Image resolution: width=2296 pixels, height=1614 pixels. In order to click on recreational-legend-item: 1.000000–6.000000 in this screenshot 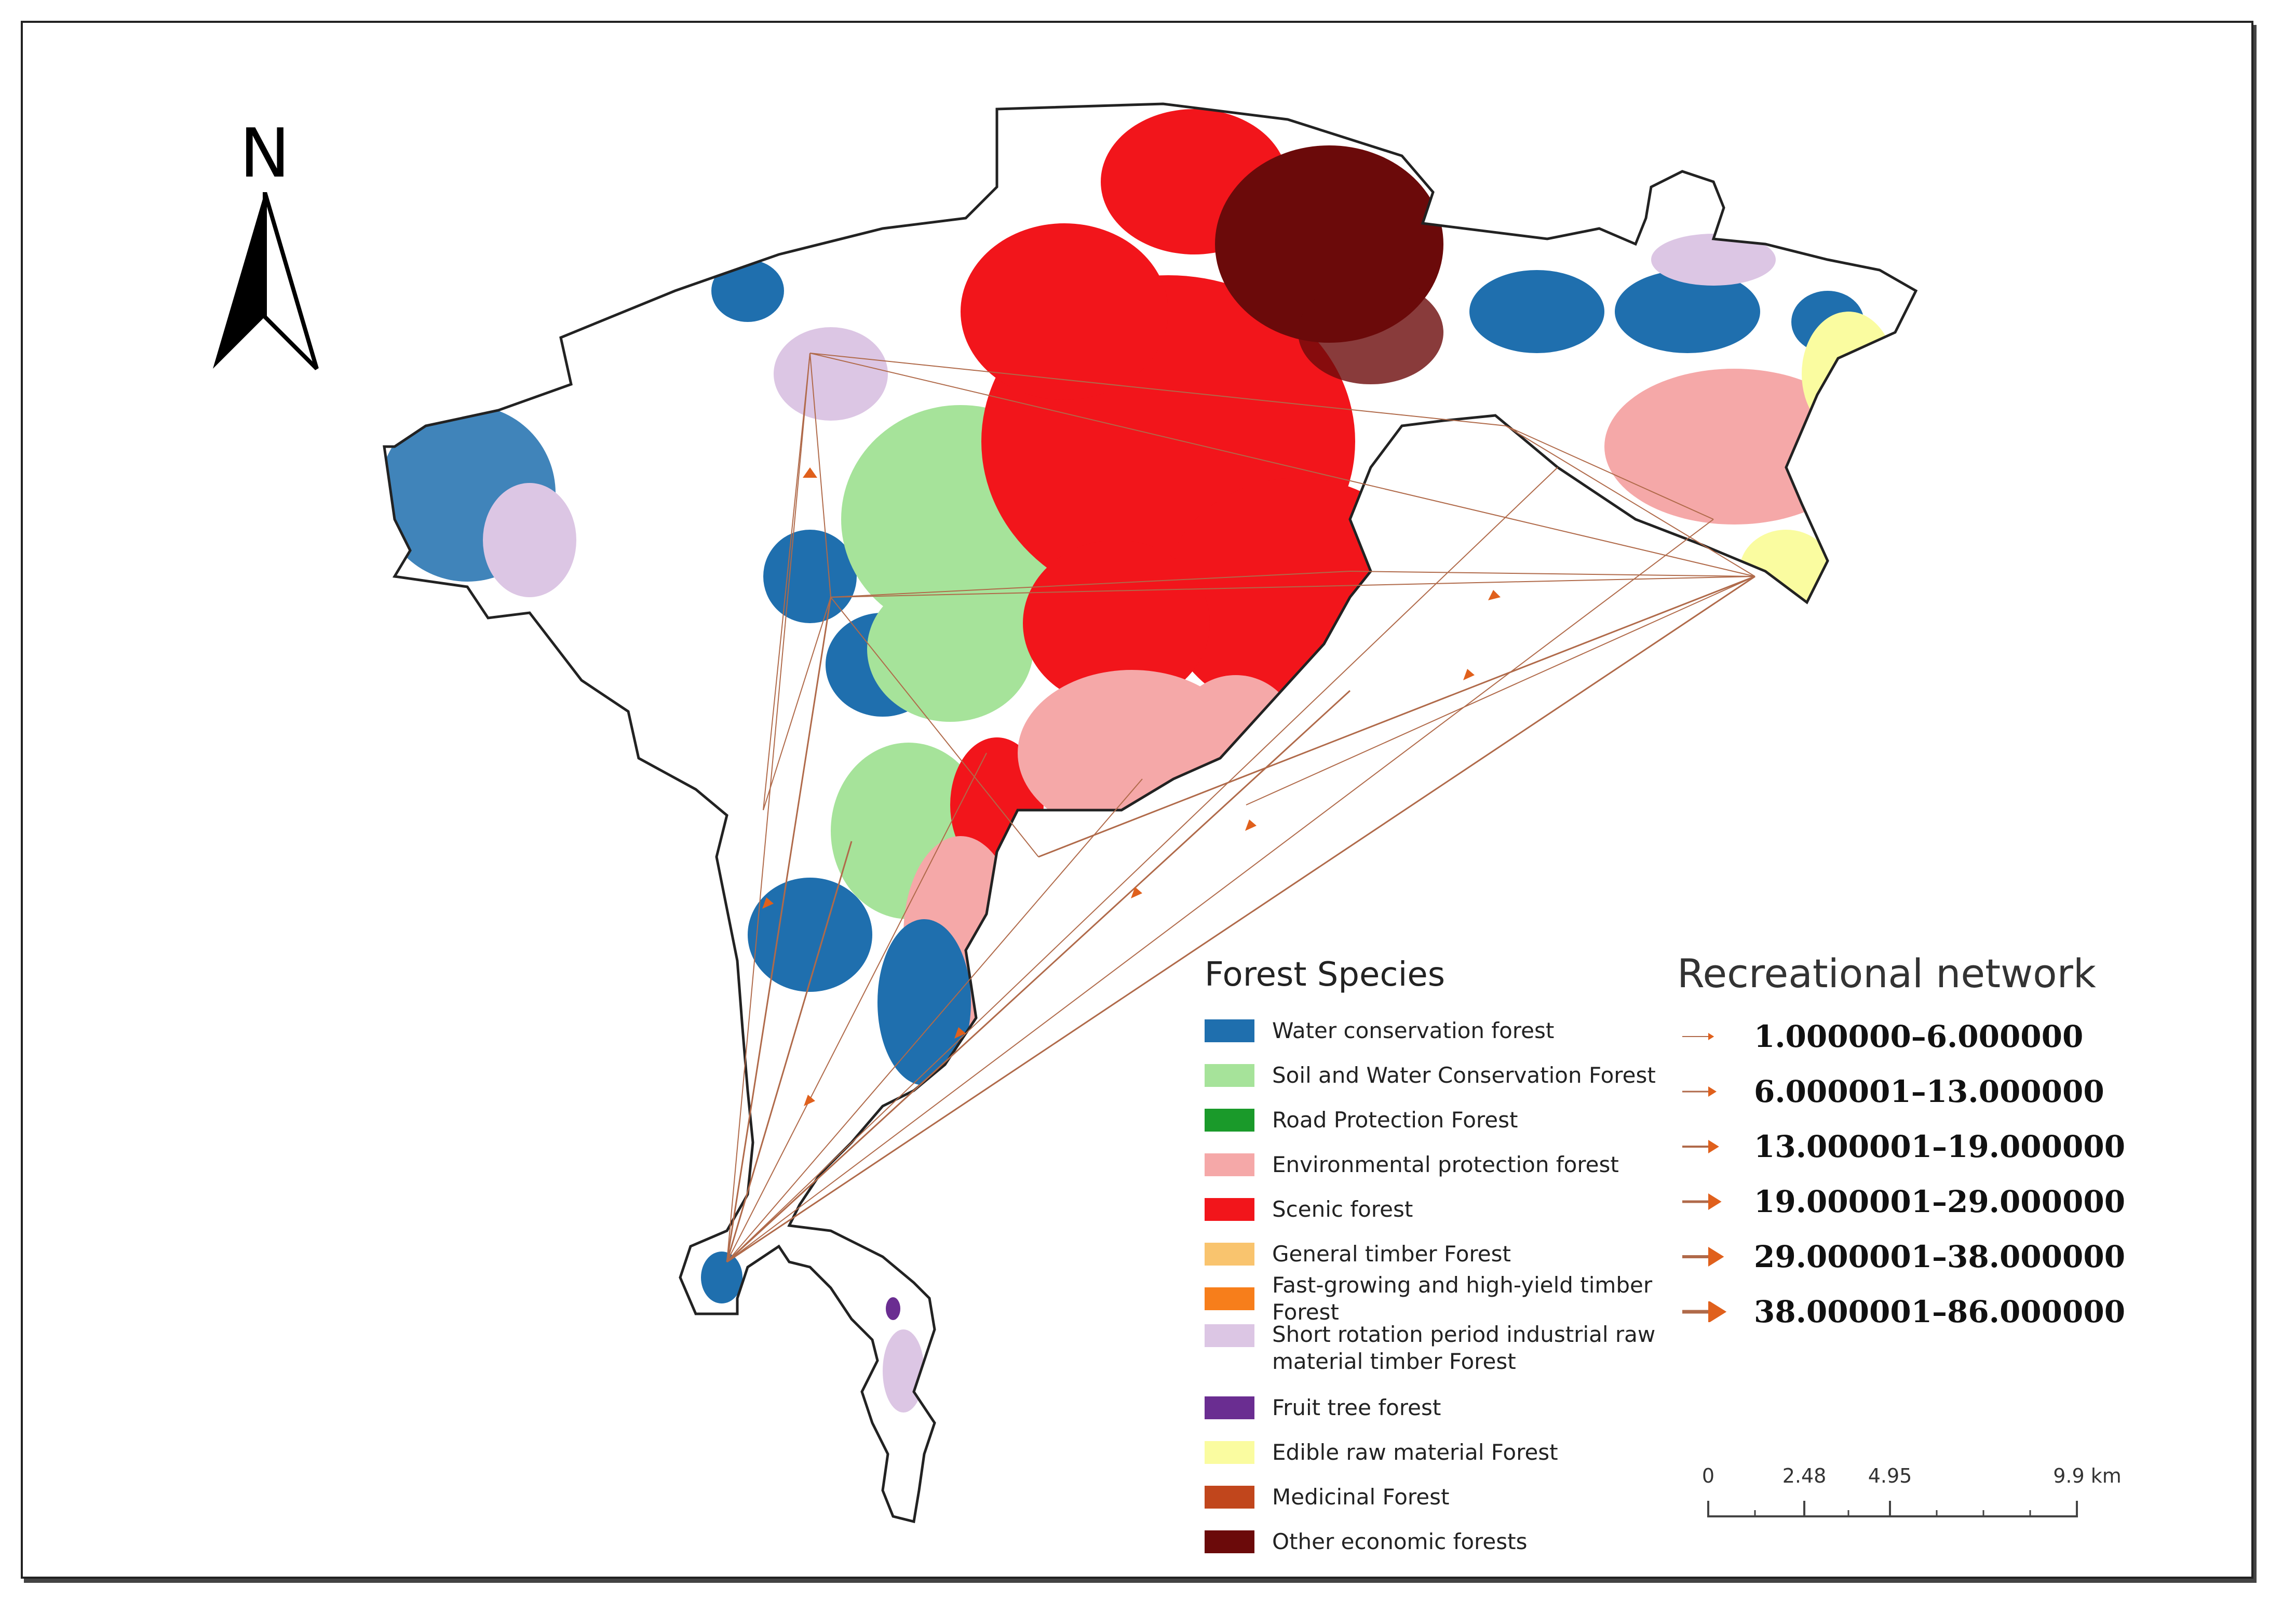, I will do `click(1957, 1036)`.